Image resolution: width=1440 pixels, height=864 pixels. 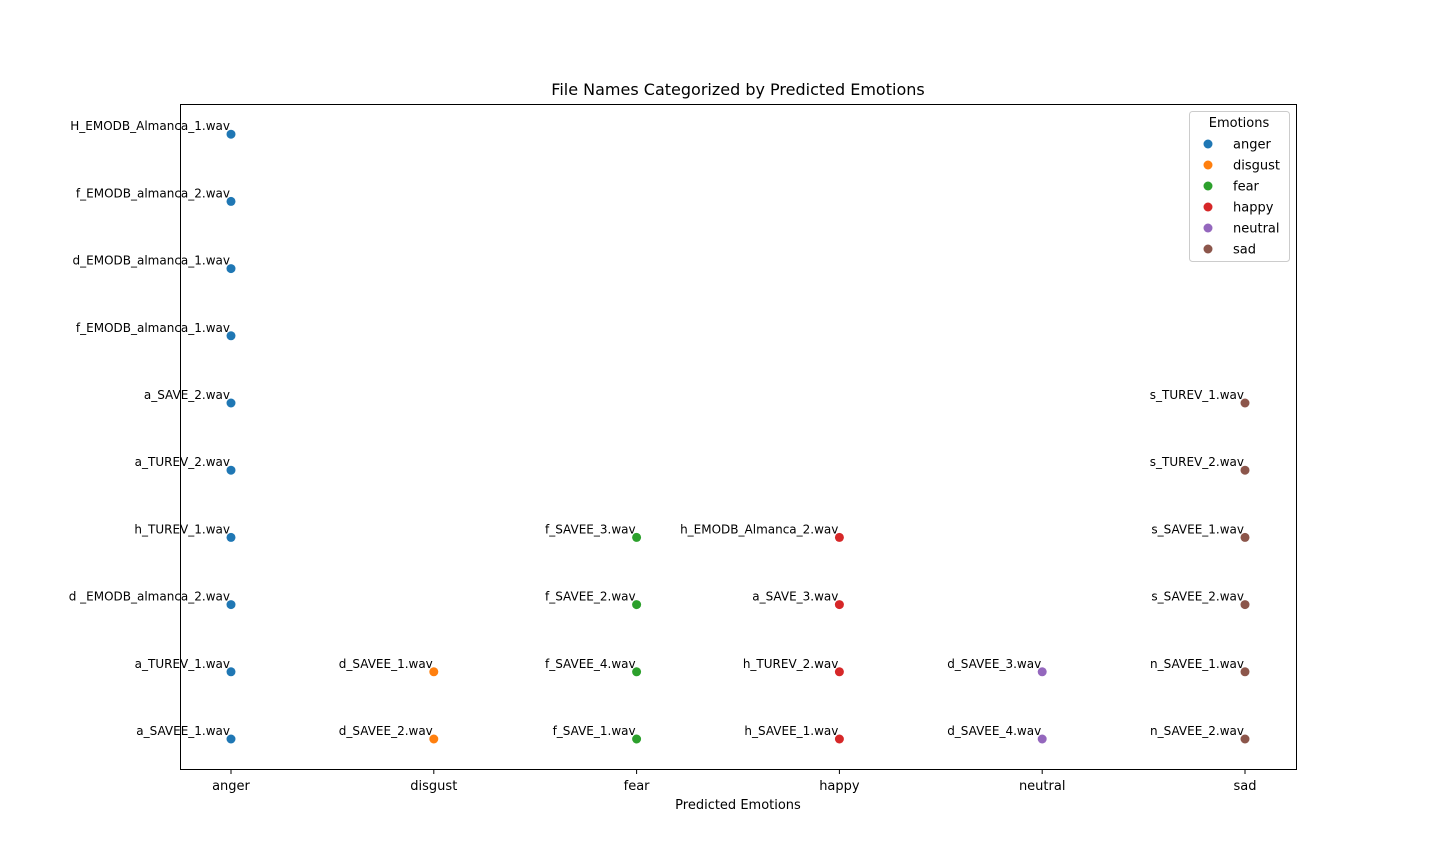 I want to click on legend-label-fear: fear, so click(x=1246, y=187).